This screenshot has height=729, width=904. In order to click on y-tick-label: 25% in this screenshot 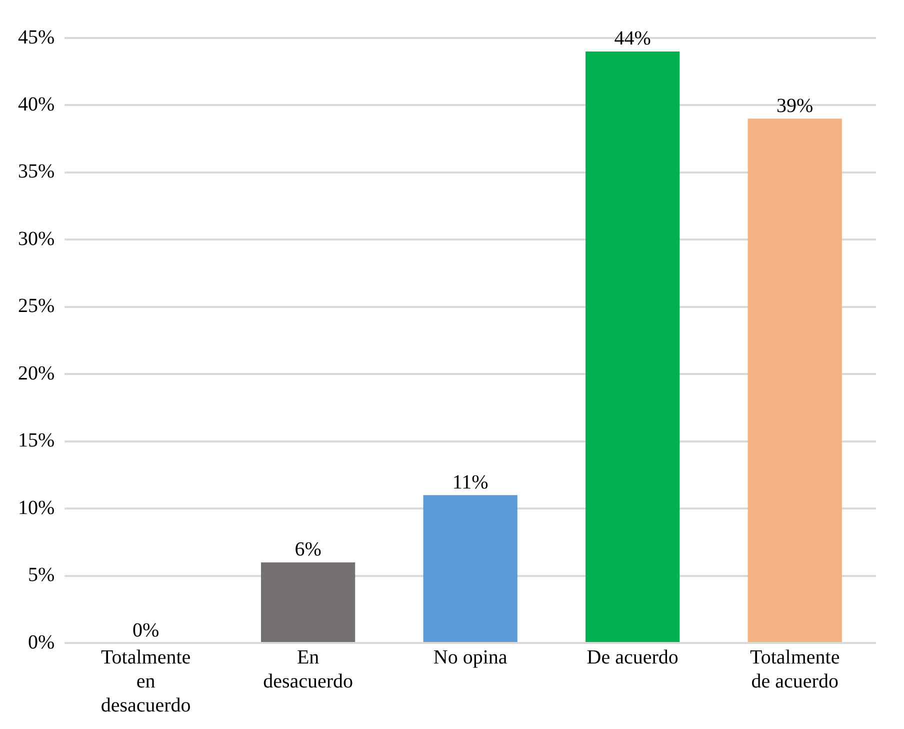, I will do `click(36, 306)`.